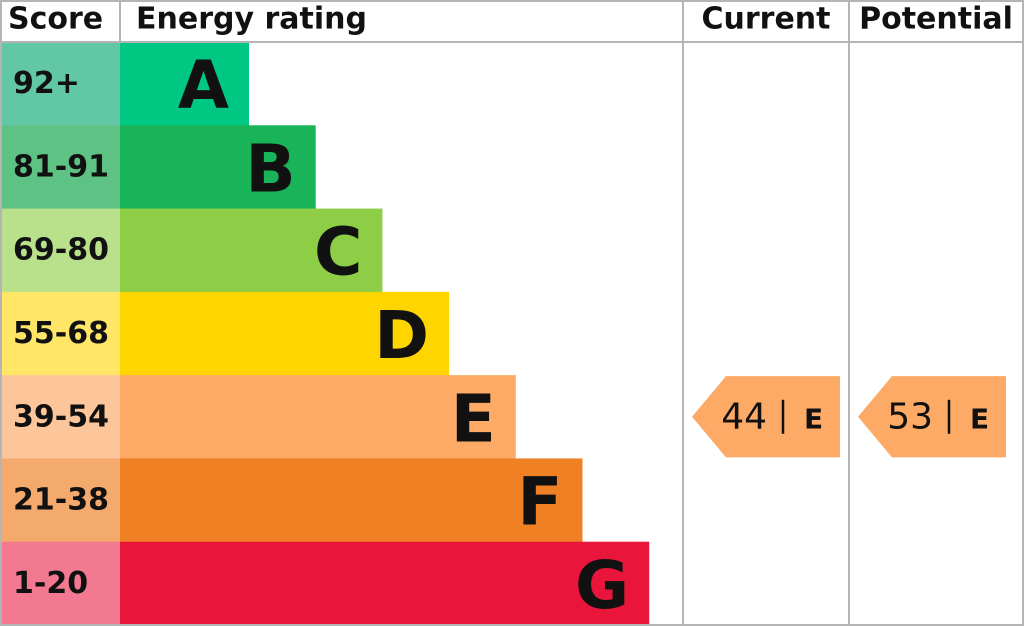  I want to click on header-score: Score, so click(55, 19).